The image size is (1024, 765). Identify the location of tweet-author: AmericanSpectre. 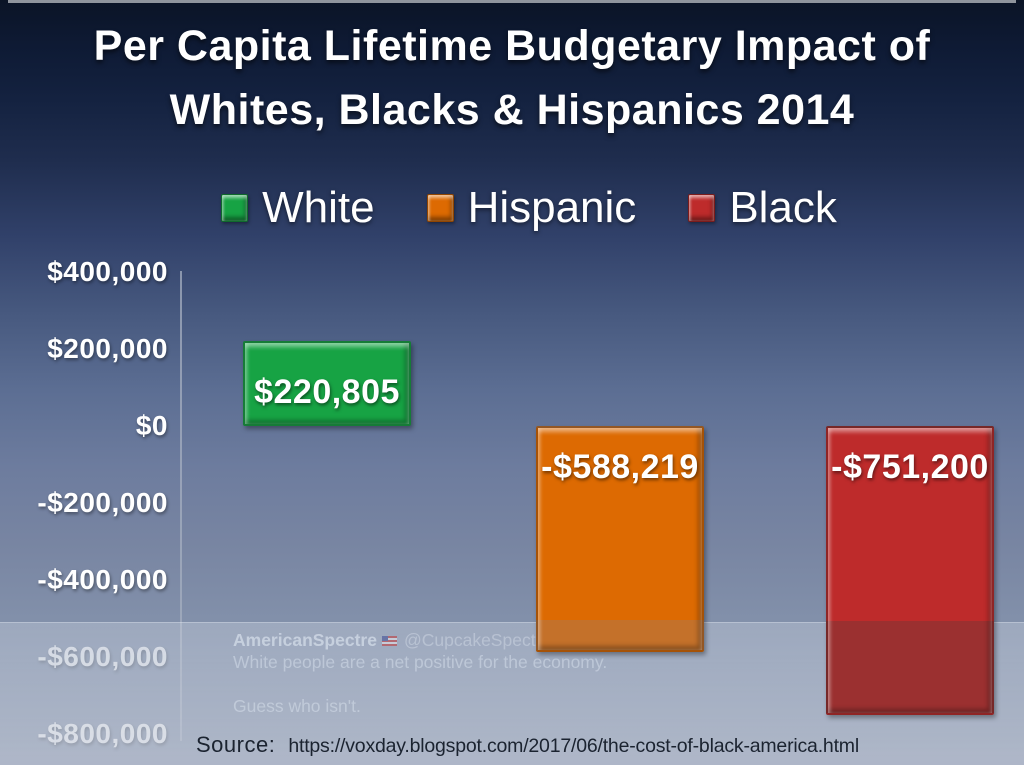
(305, 640).